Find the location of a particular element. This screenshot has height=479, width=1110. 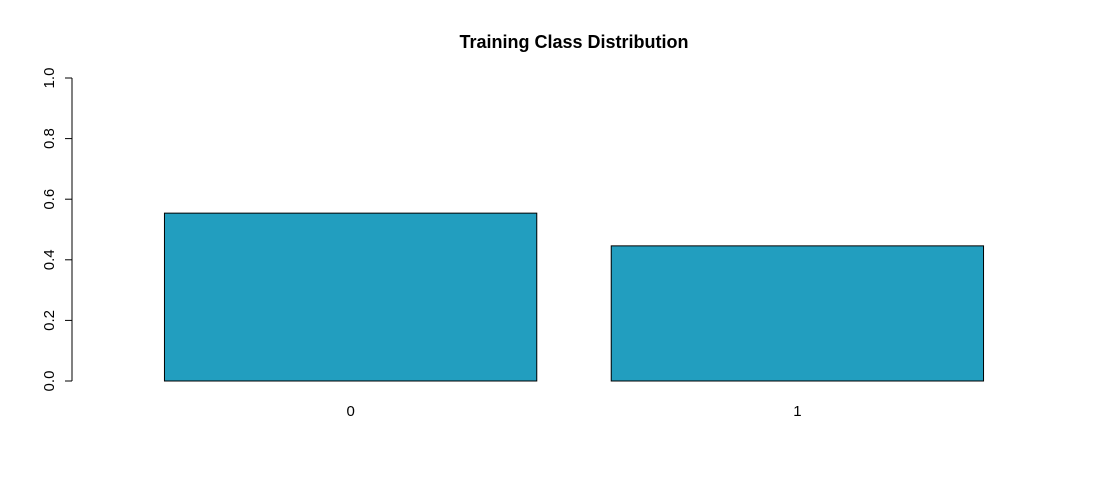

y-tick-label: 0.6 is located at coordinates (49, 199).